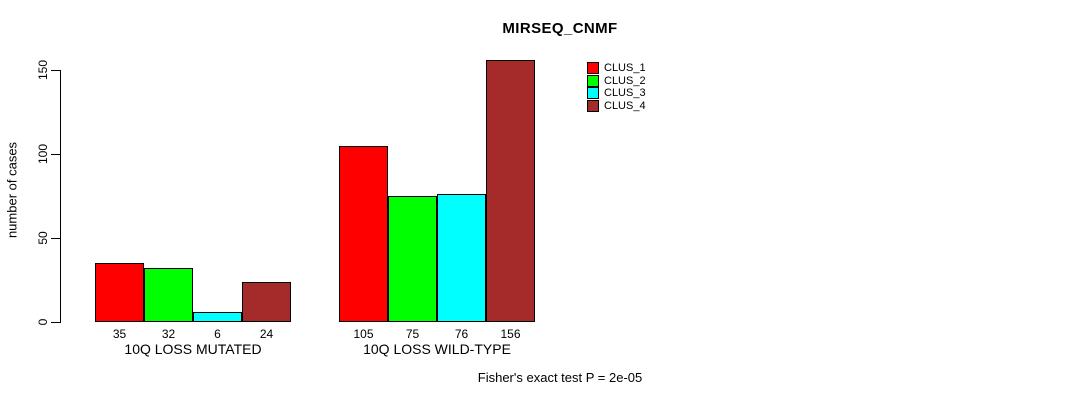  What do you see at coordinates (437, 349) in the screenshot?
I see `group-label: 10Q LOSS WILD-TYPE` at bounding box center [437, 349].